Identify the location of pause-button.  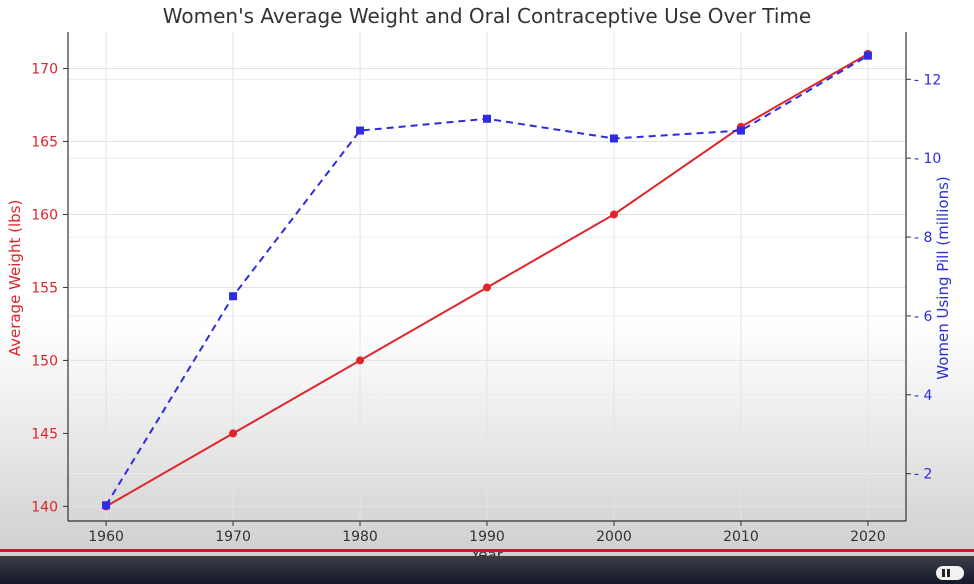
(950, 573).